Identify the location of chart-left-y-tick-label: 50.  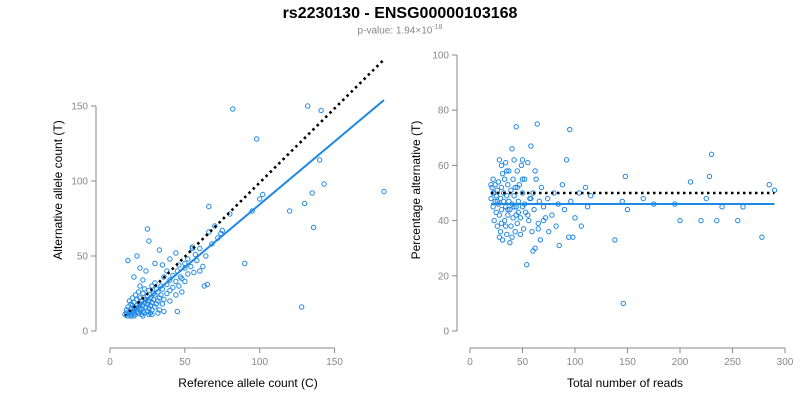
(83, 257).